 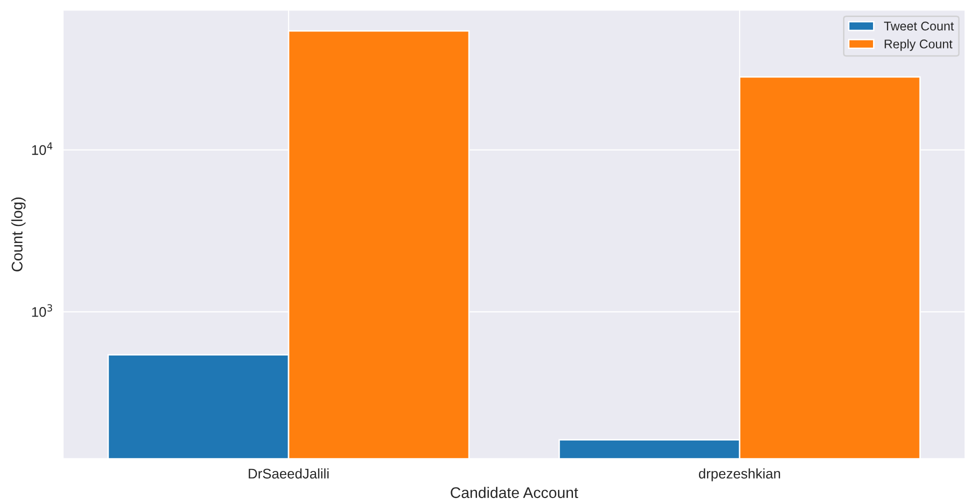 What do you see at coordinates (42, 148) in the screenshot?
I see `y-tick-label: 10$^{4}$` at bounding box center [42, 148].